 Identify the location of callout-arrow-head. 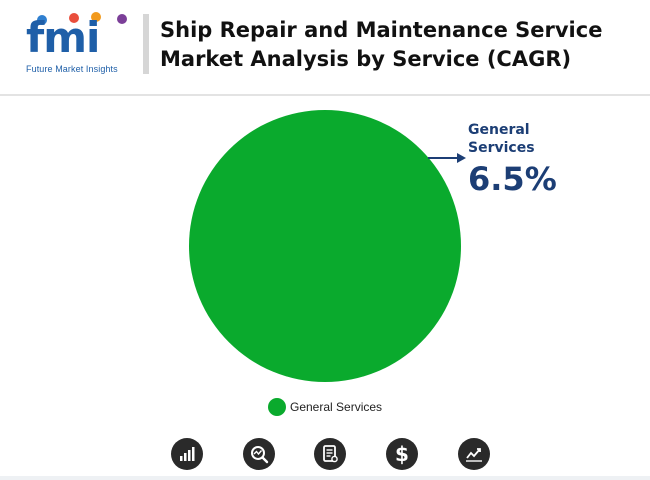
(461, 158).